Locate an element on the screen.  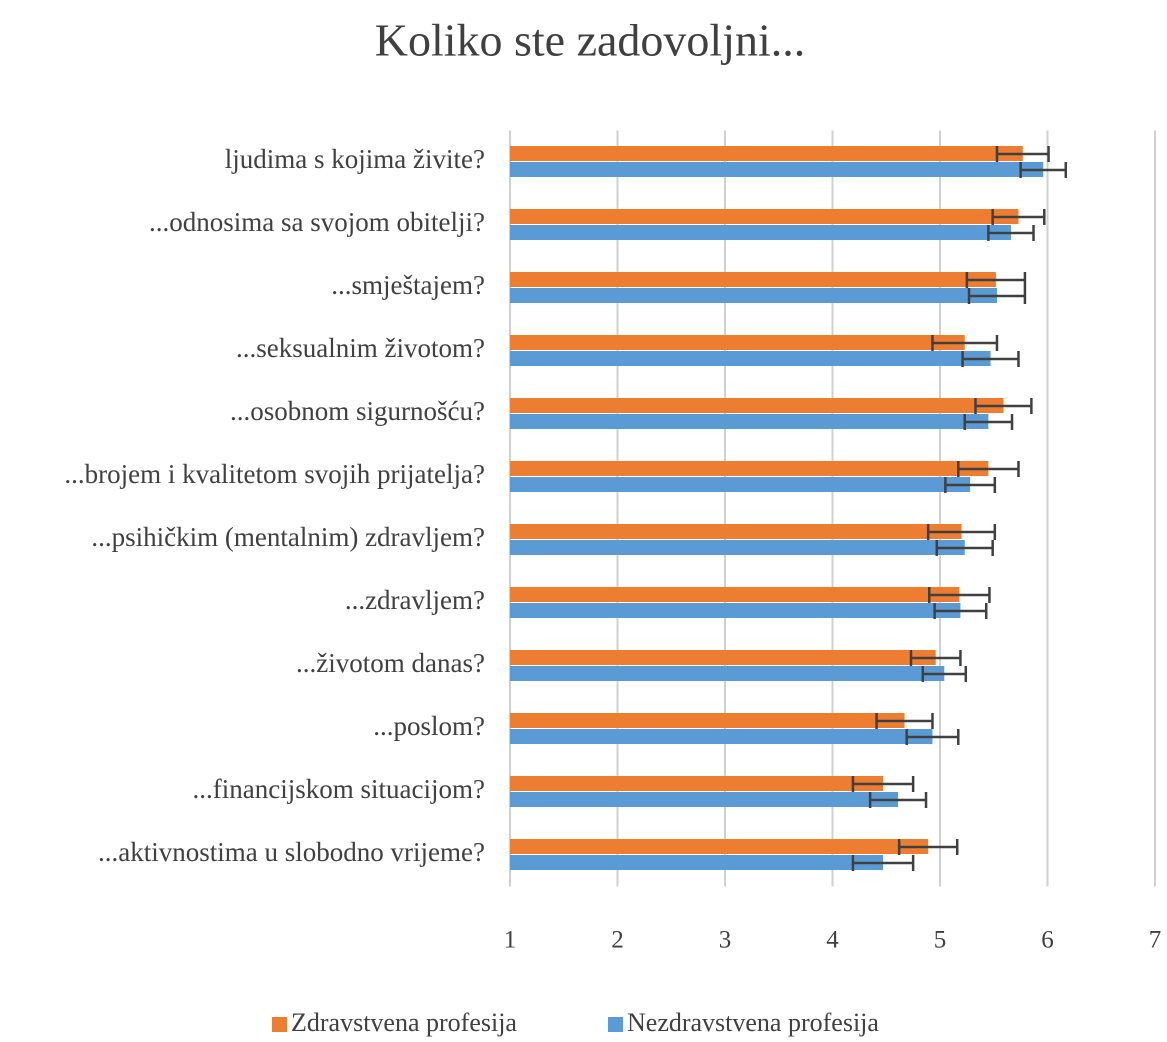
y-tick-label: ...psihičkim (mentalnim) zdravljem? is located at coordinates (288, 537).